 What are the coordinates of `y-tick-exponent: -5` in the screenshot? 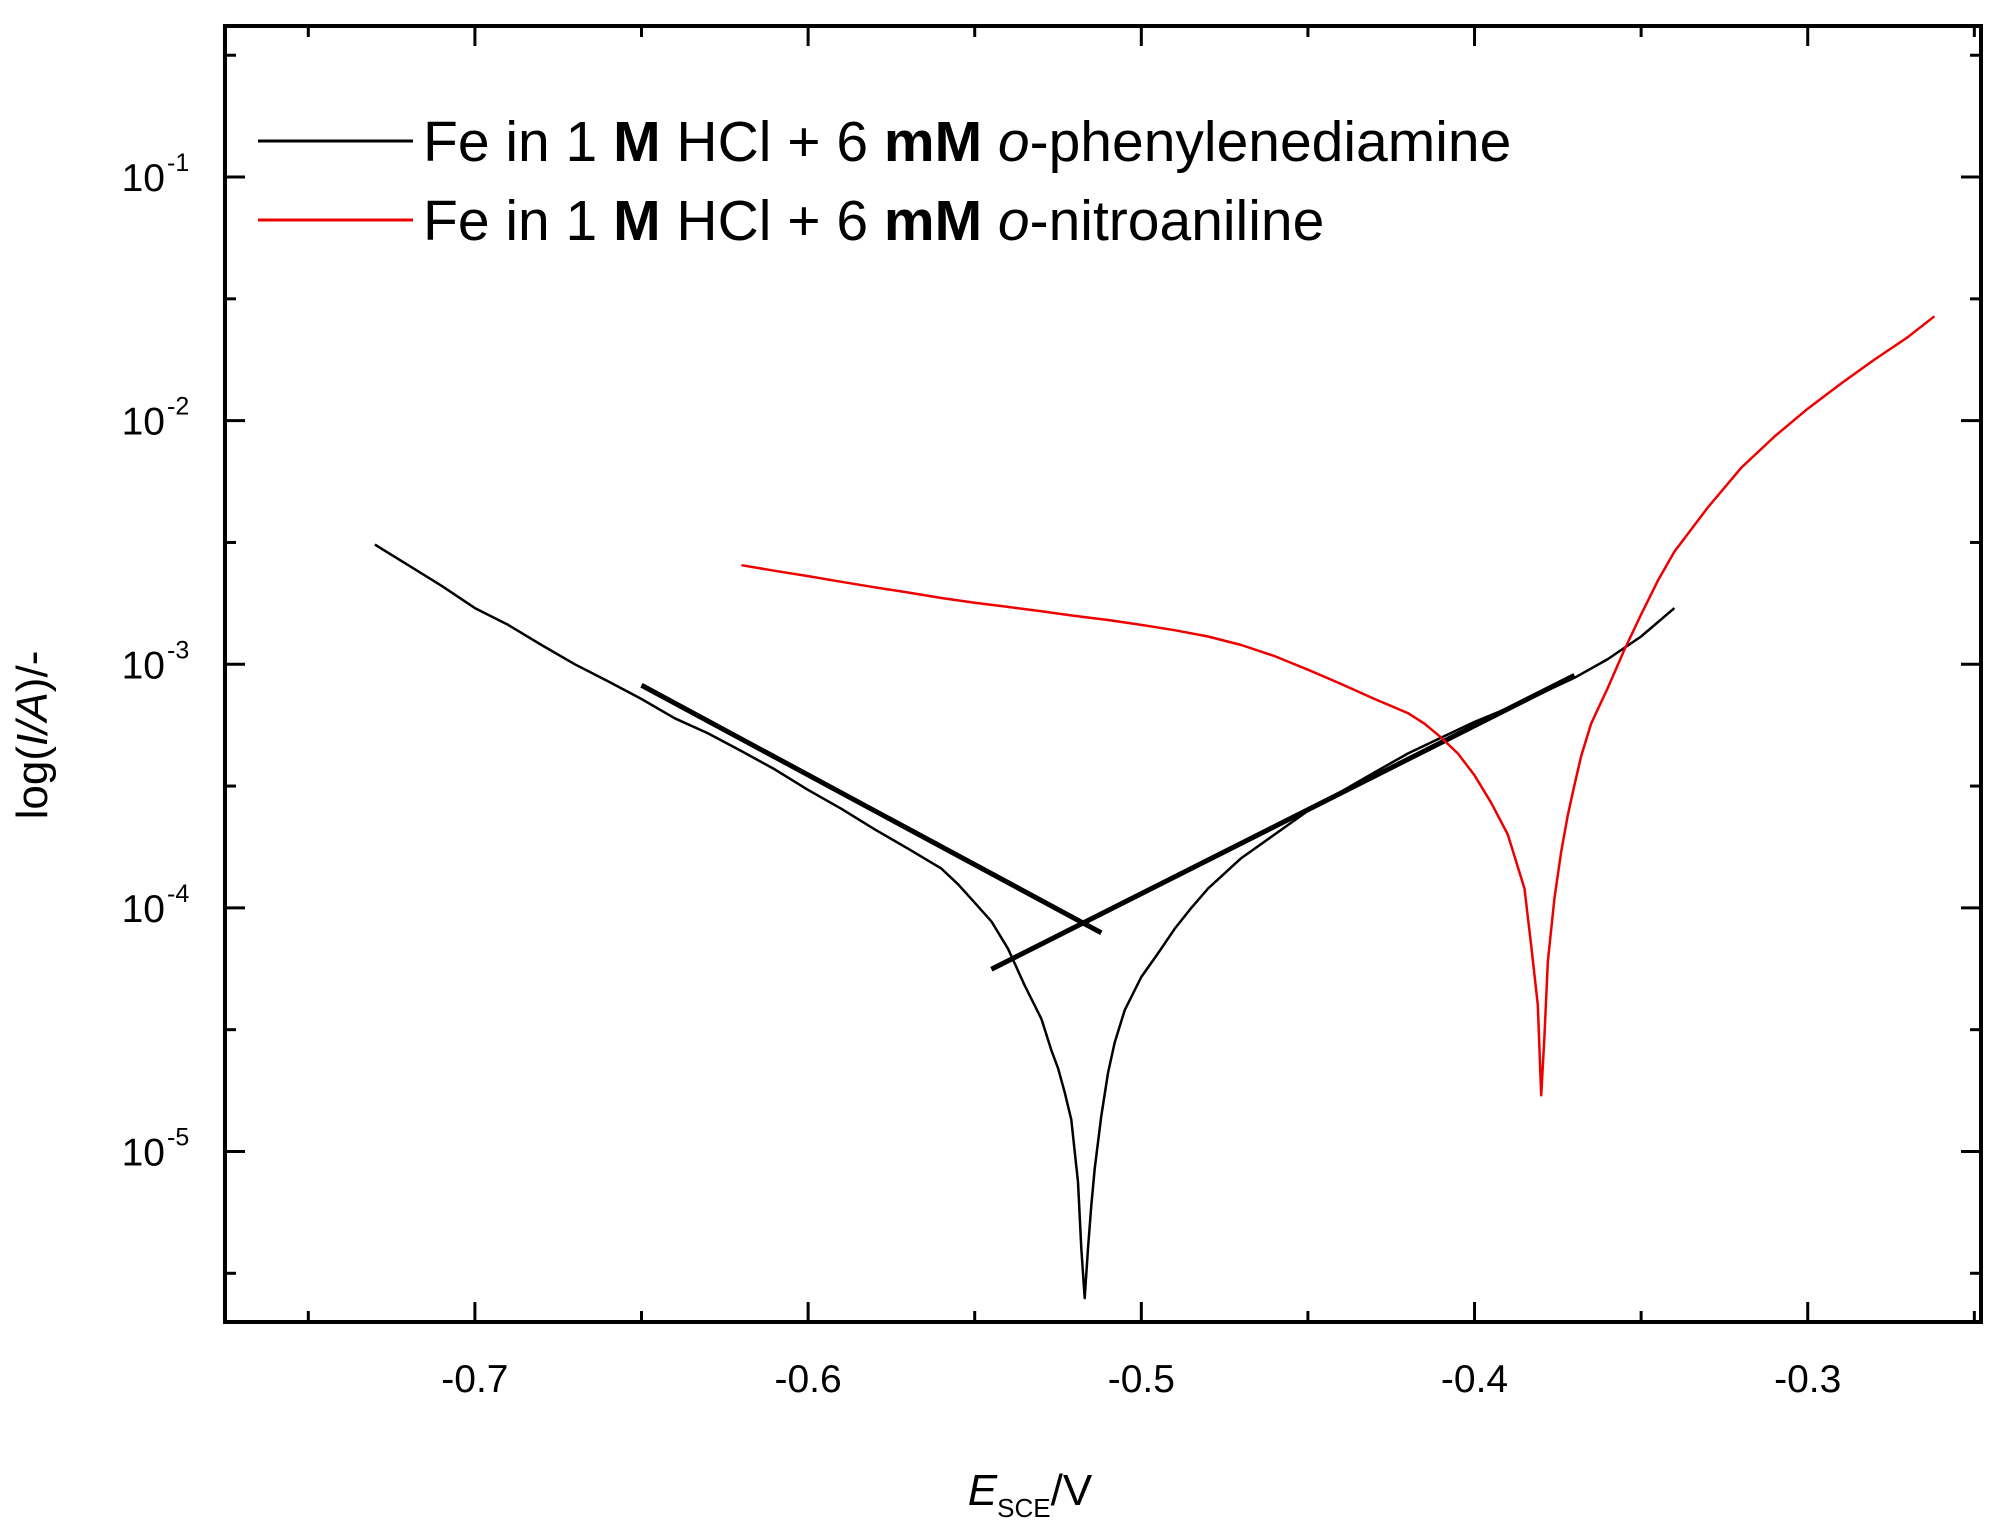 It's located at (178, 1137).